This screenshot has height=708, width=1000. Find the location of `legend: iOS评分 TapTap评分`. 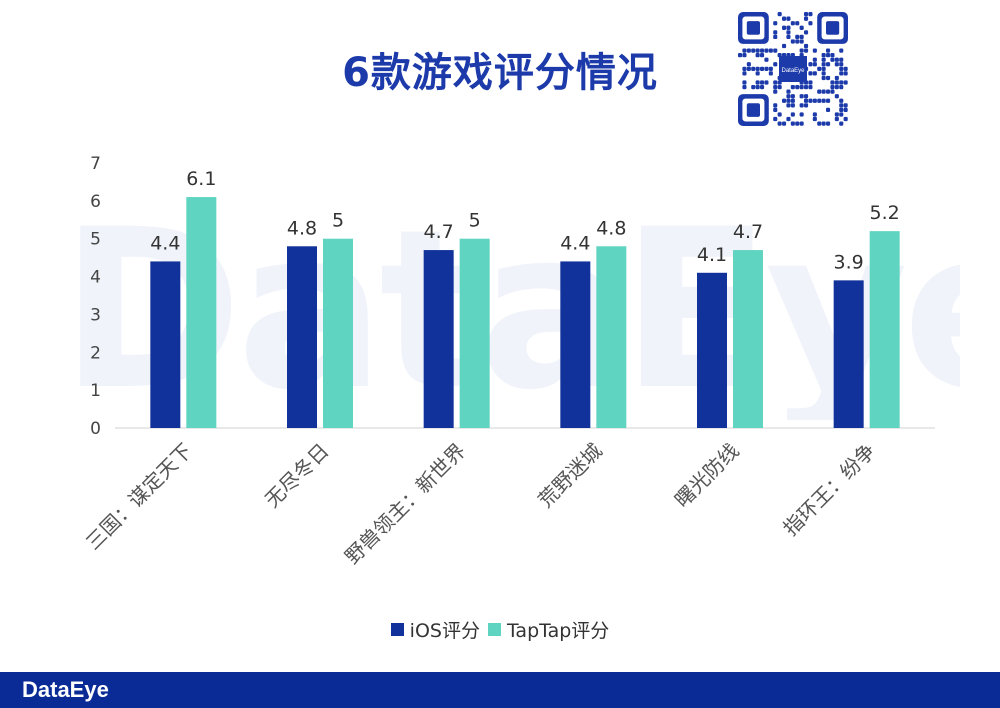

legend: iOS评分 TapTap评分 is located at coordinates (500, 629).